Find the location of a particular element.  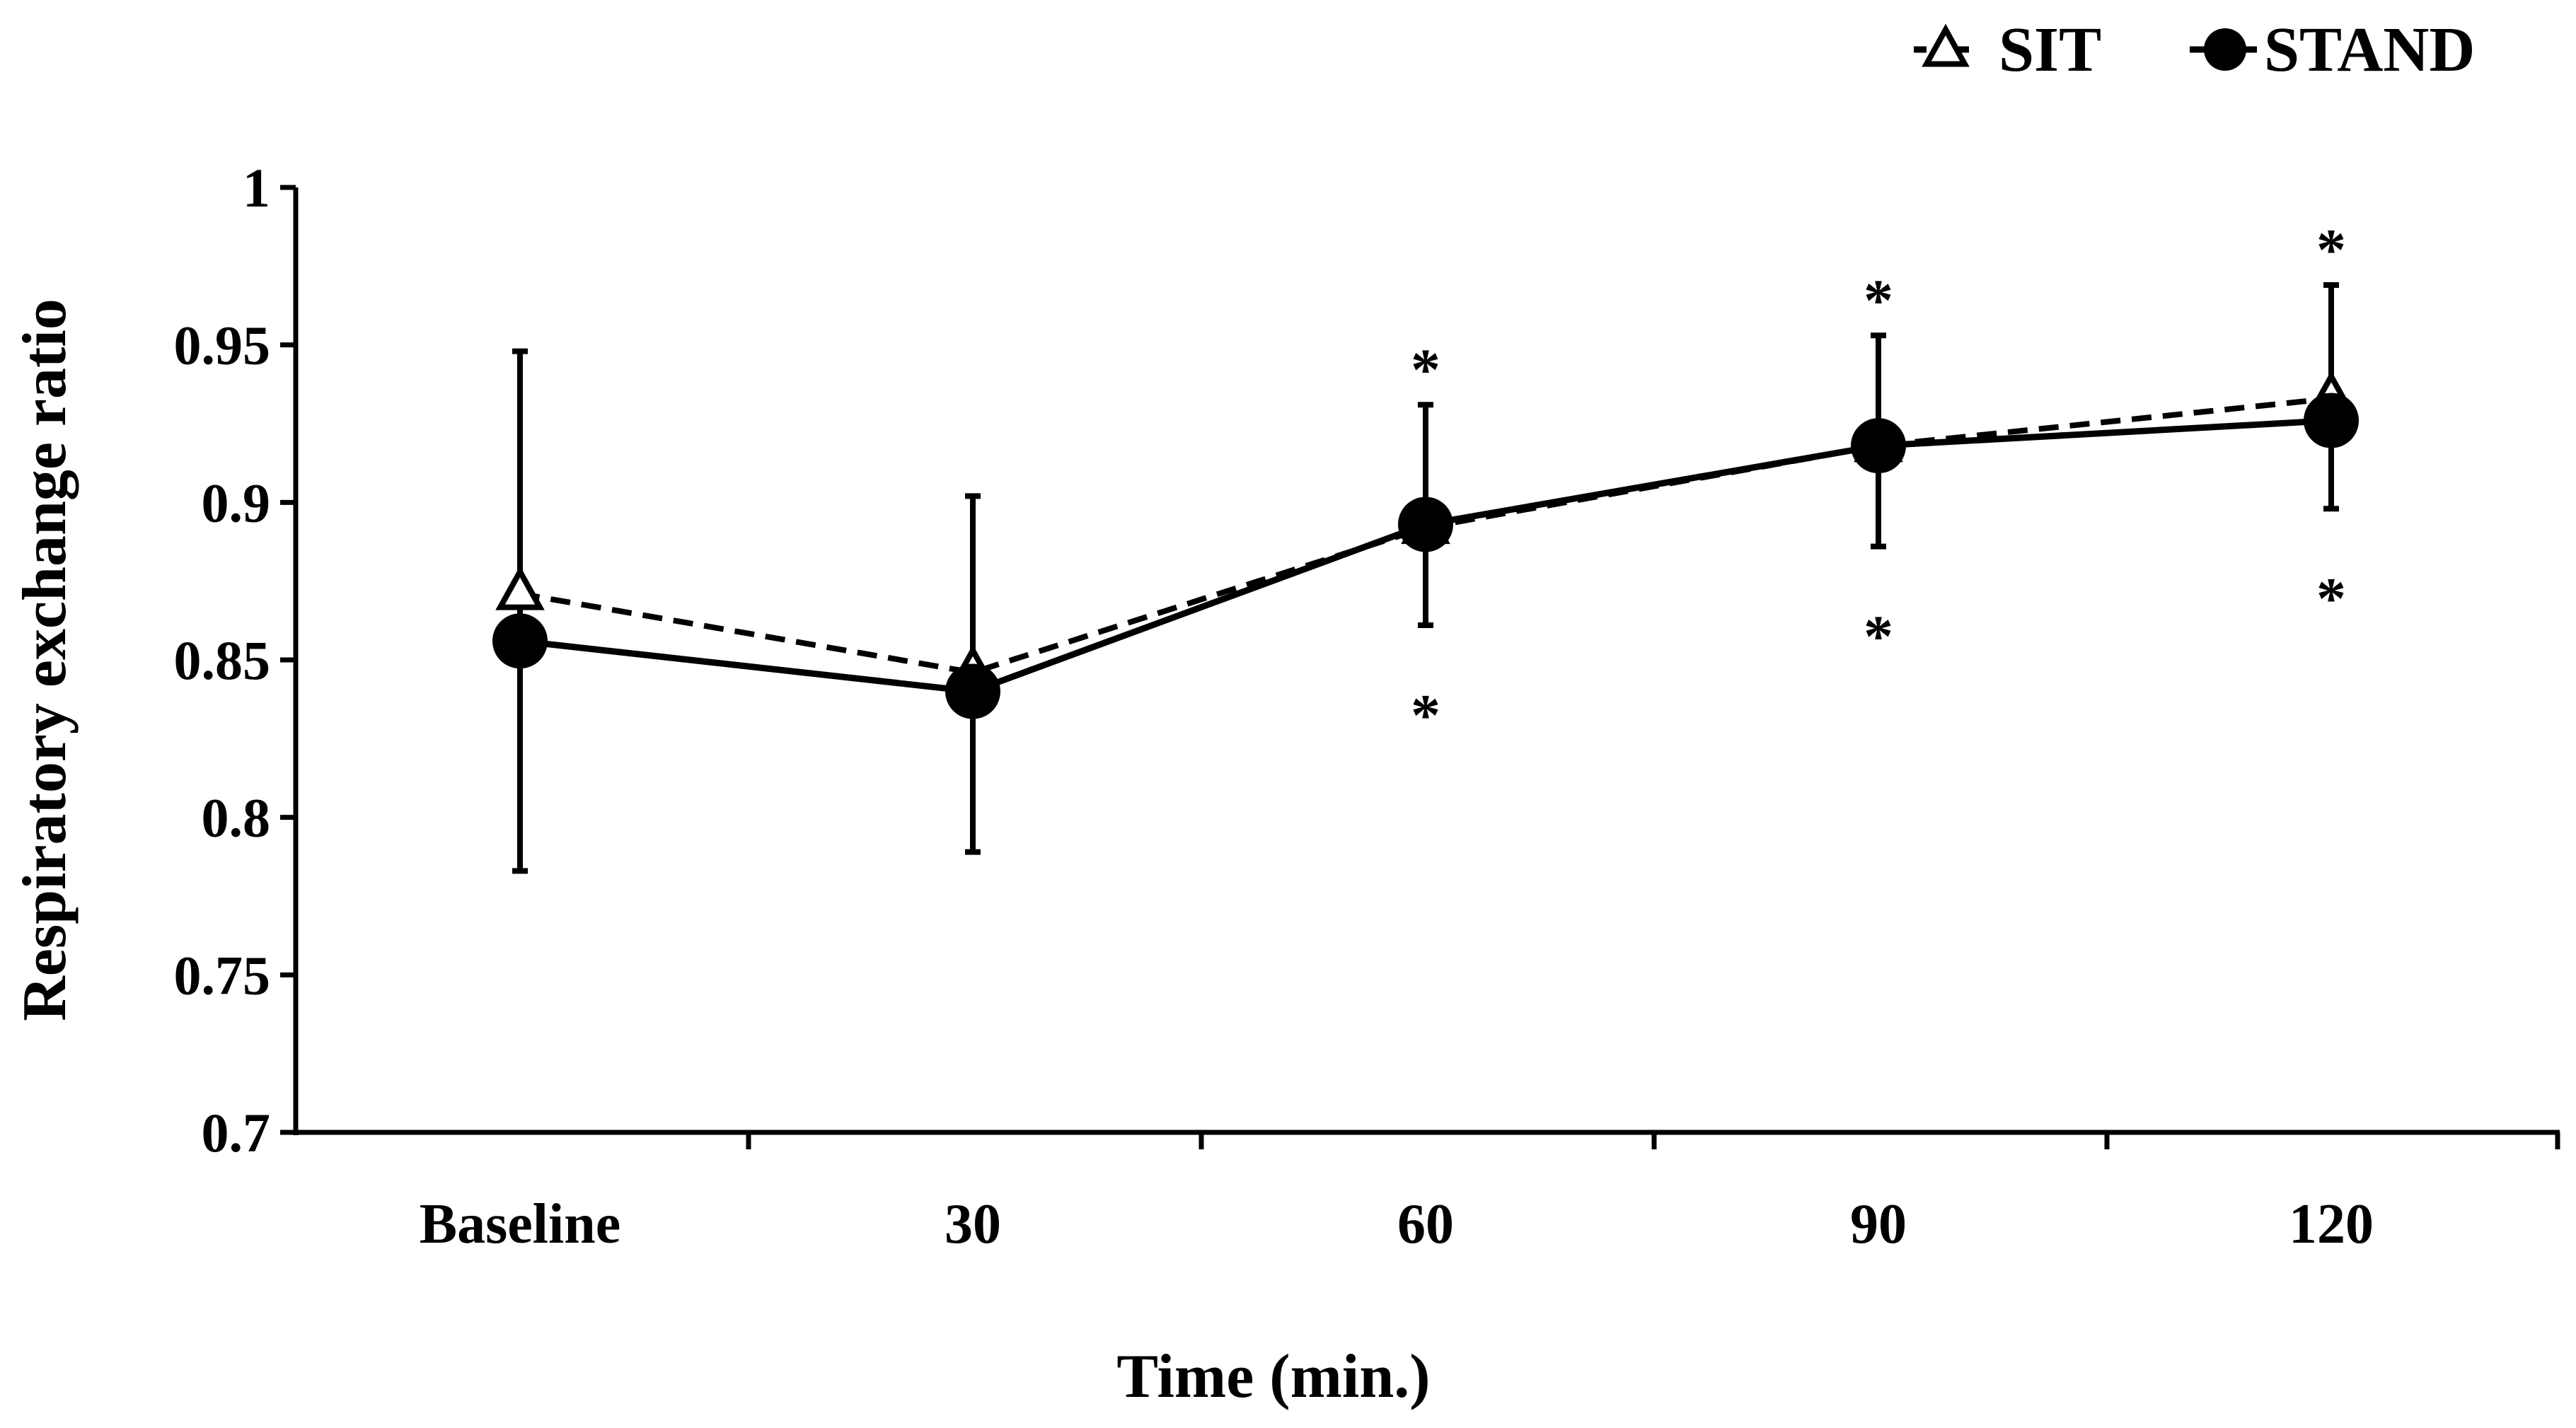

legend-item-stand: STAND is located at coordinates (2332, 50).